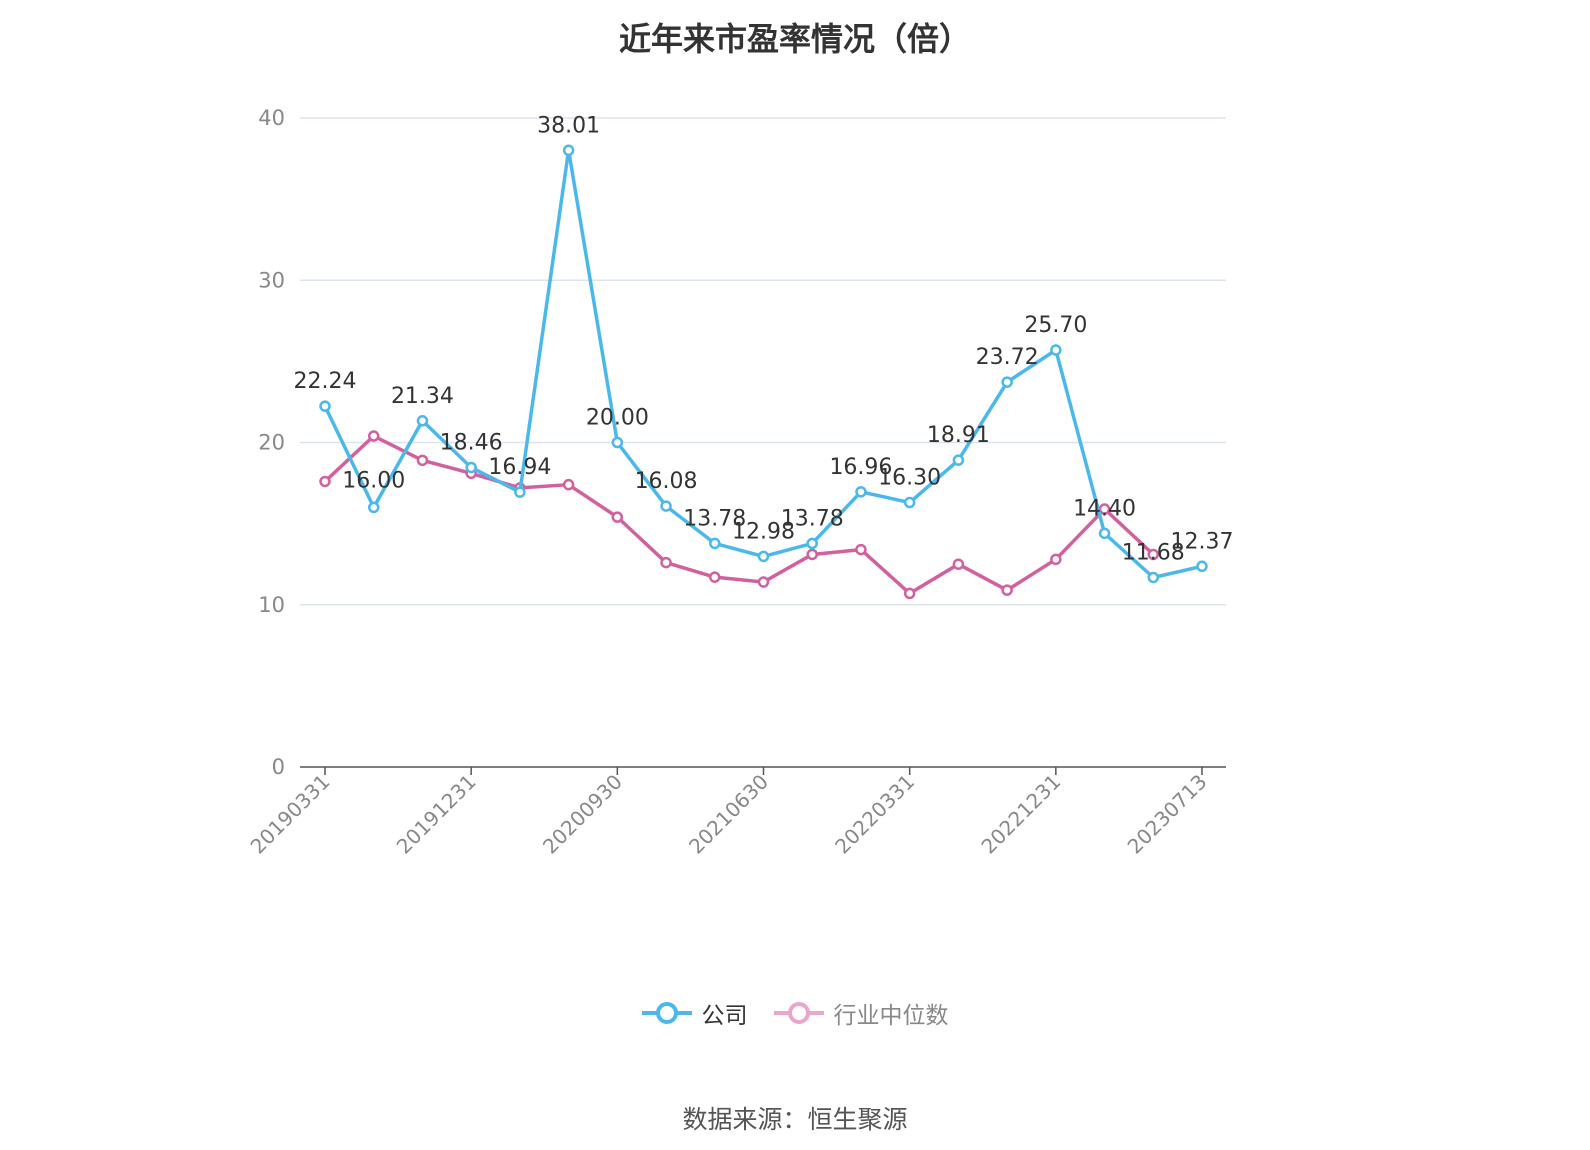 Image resolution: width=1590 pixels, height=1150 pixels. Describe the element at coordinates (271, 118) in the screenshot. I see `y-tick-label: 40` at that location.